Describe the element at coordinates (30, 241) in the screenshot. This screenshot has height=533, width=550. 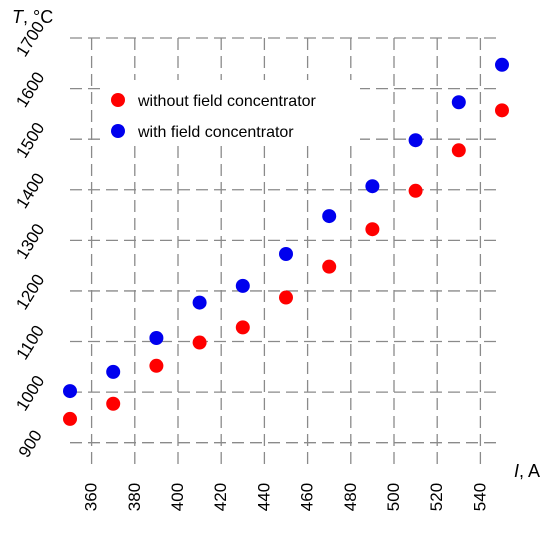
I see `y-tick-label: 1300` at that location.